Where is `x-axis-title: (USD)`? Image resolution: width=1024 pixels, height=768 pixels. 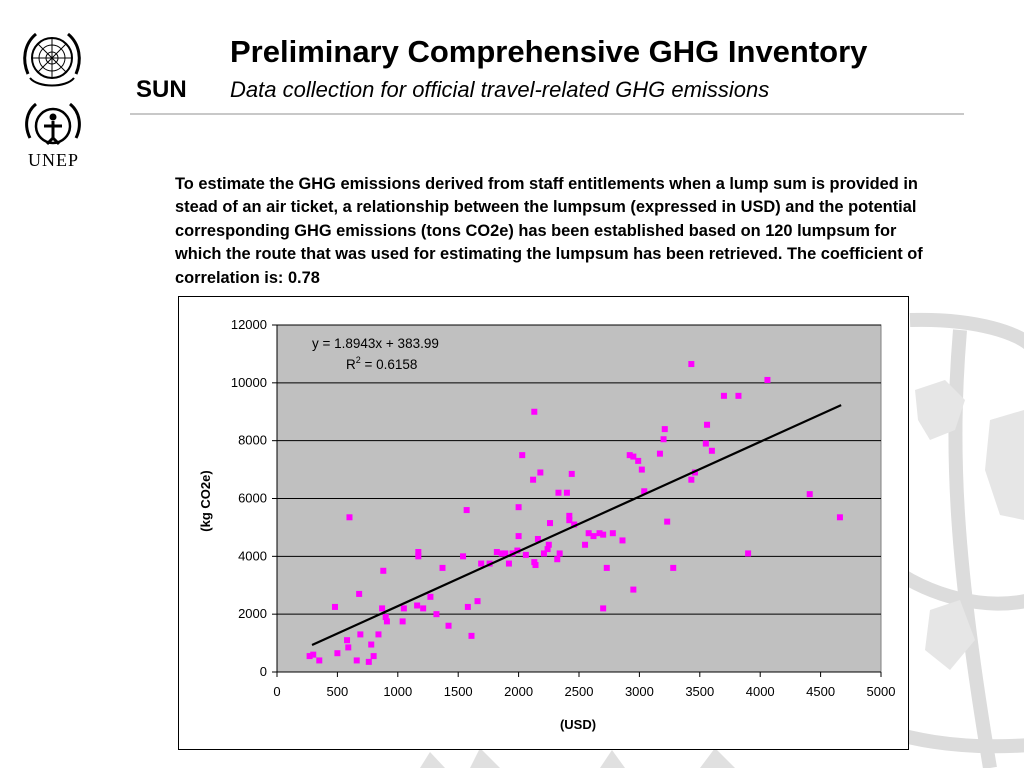
x-axis-title: (USD) is located at coordinates (578, 724).